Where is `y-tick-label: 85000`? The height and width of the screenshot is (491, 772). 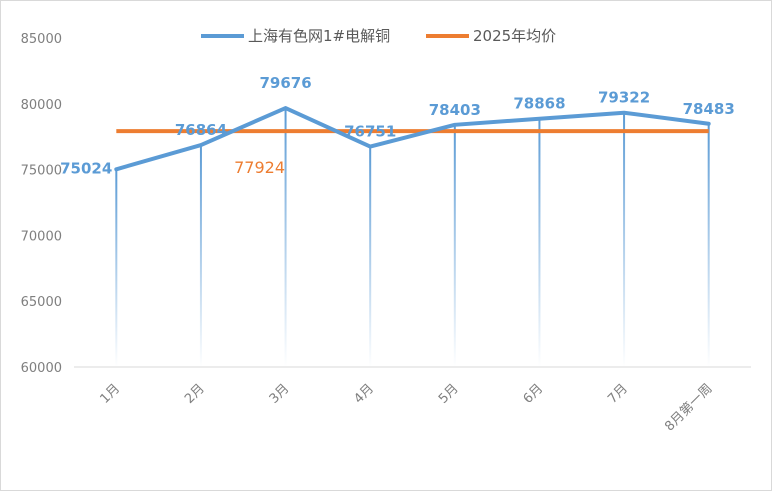
y-tick-label: 85000 is located at coordinates (41, 39).